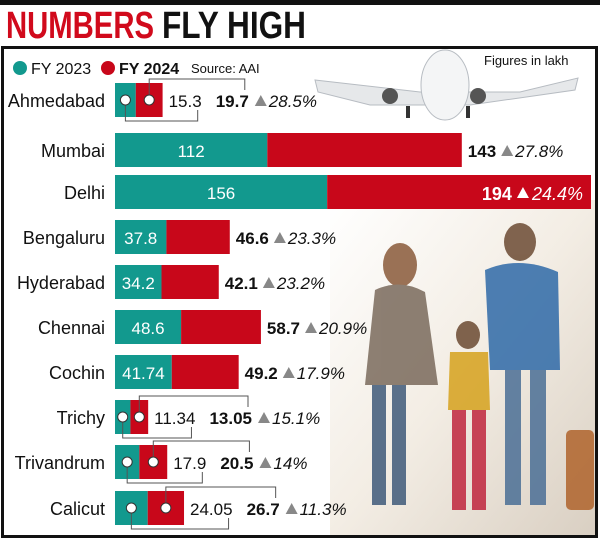 Image resolution: width=600 pixels, height=539 pixels. I want to click on growth-label: 27.8%, so click(538, 151).